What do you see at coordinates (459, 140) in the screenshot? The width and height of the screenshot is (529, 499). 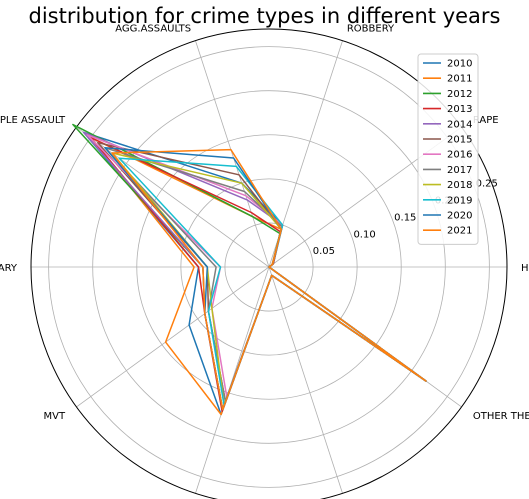 I see `legend-label: 2015` at bounding box center [459, 140].